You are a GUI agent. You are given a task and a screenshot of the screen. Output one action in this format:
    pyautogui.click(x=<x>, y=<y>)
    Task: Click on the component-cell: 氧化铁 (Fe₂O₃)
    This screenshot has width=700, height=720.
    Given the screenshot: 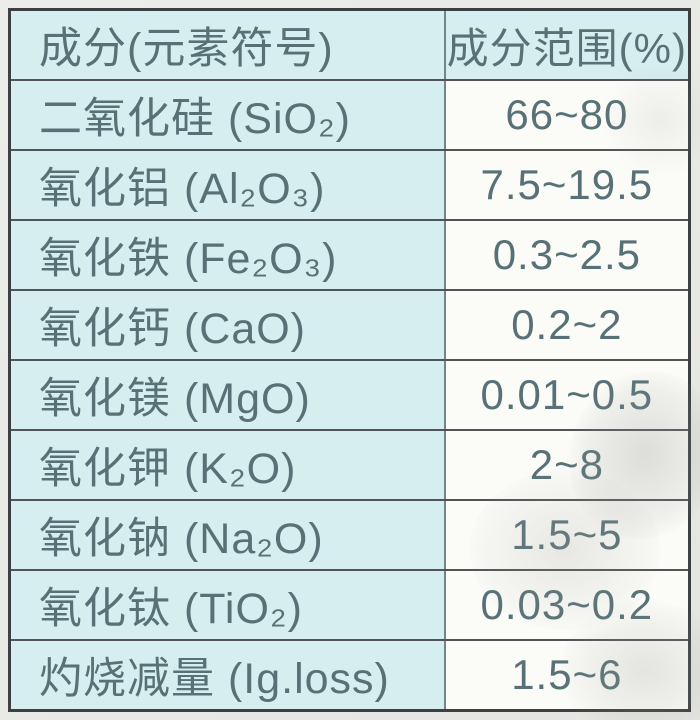 What is the action you would take?
    pyautogui.click(x=227, y=254)
    